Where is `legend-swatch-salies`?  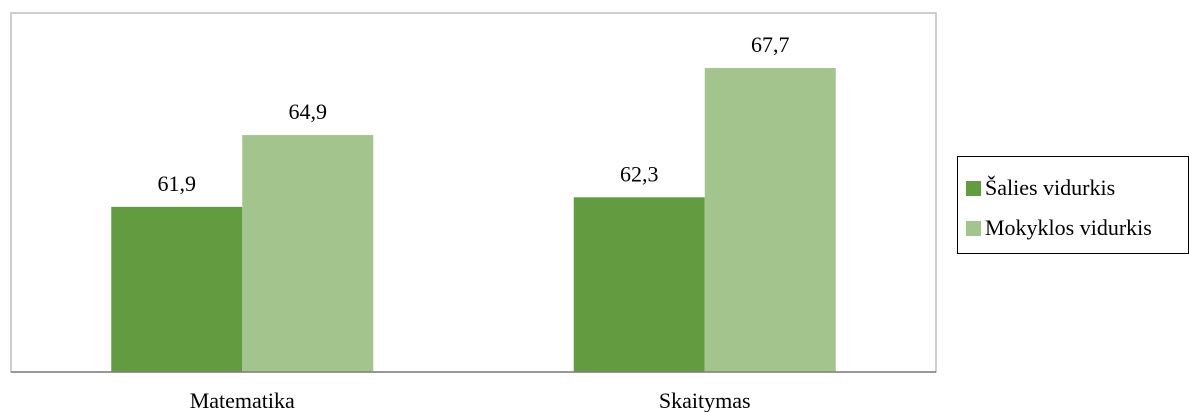 legend-swatch-salies is located at coordinates (973, 188).